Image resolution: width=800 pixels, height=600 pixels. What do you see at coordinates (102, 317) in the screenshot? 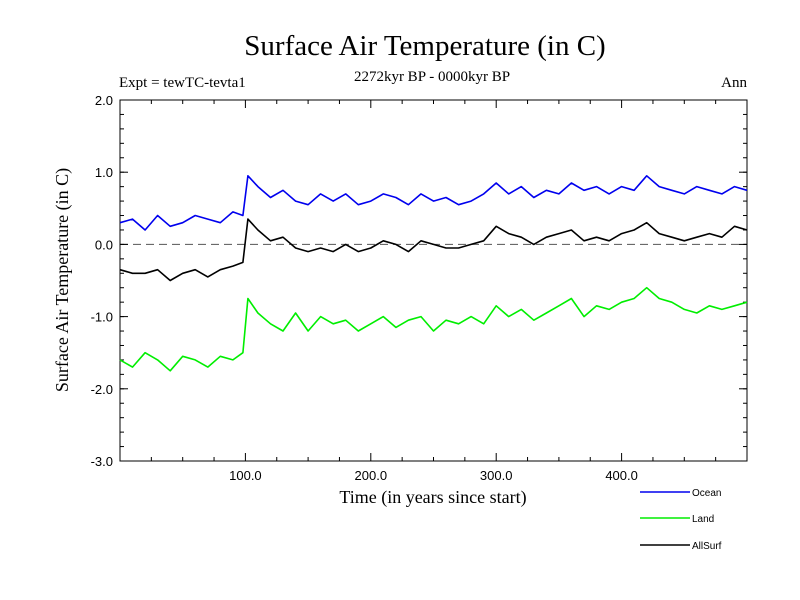
I see `y-tick-label: -1.0` at bounding box center [102, 317].